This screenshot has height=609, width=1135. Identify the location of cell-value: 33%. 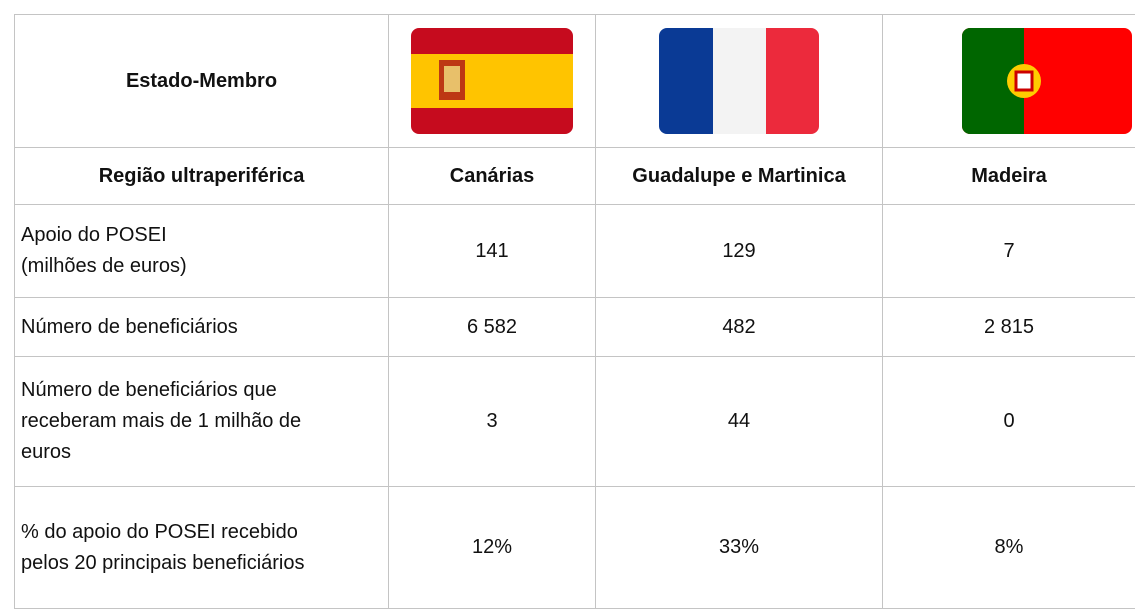
(739, 548).